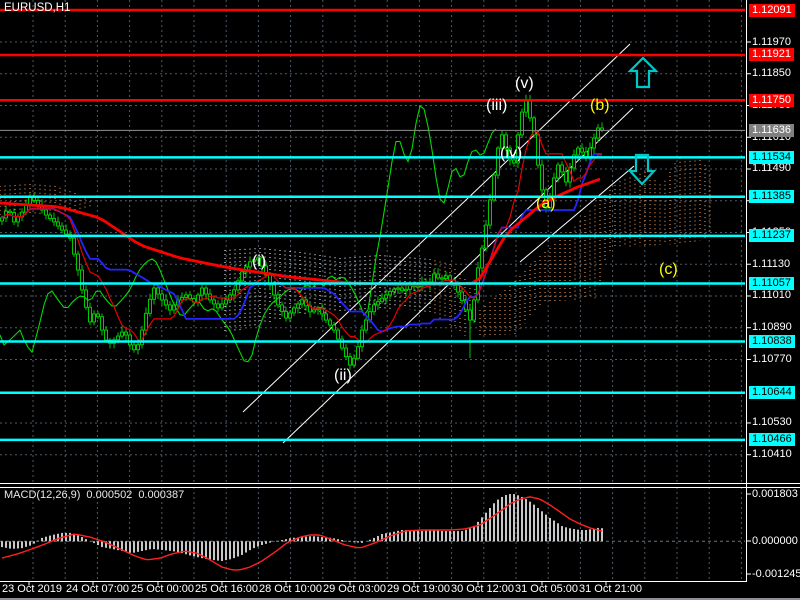  Describe the element at coordinates (302, 527) in the screenshot. I see `macd-histogram` at that location.